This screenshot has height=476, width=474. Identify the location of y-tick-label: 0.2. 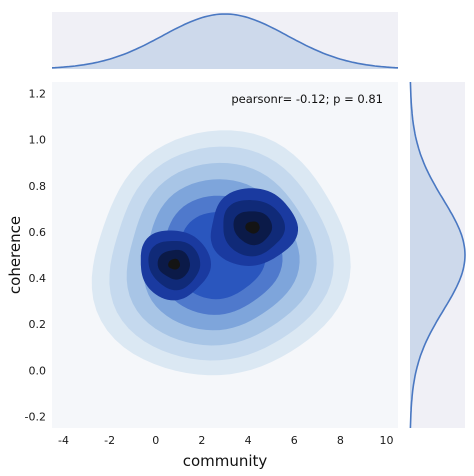
(38, 324).